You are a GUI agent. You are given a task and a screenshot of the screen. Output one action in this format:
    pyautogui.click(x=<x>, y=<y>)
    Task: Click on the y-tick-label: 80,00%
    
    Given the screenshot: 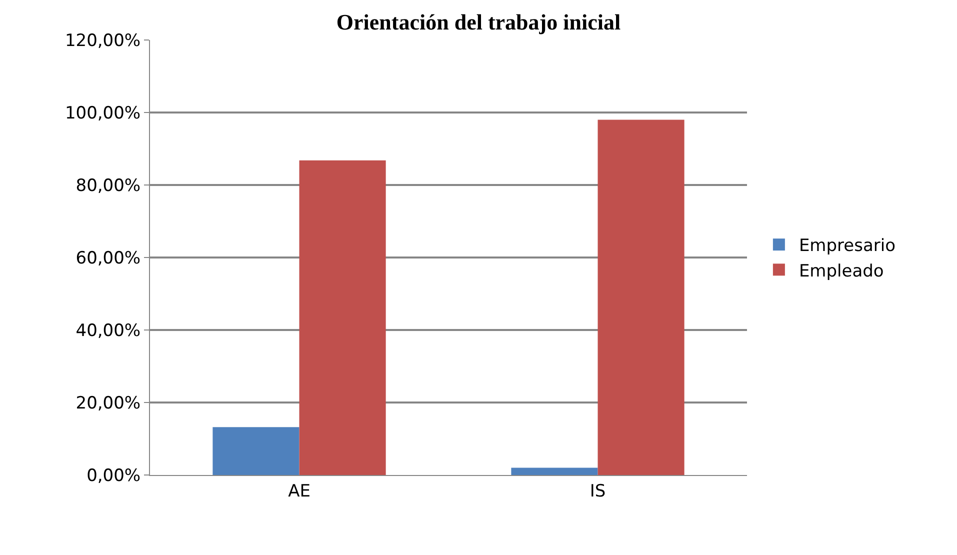 What is the action you would take?
    pyautogui.click(x=108, y=186)
    